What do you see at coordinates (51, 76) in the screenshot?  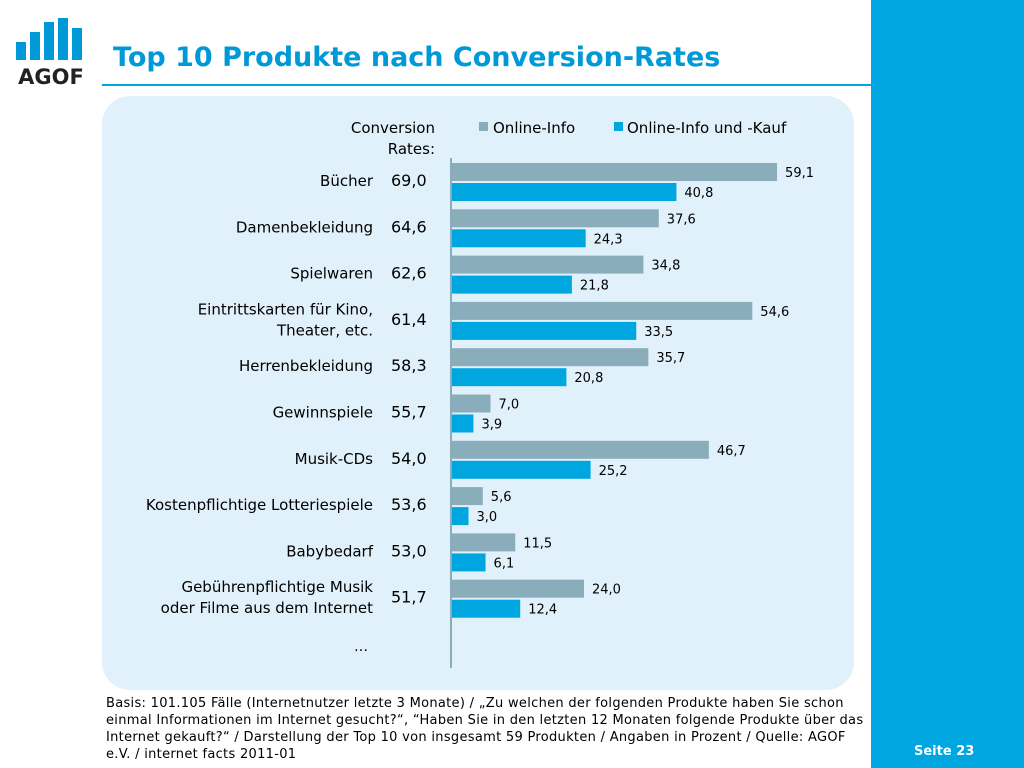 I see `logo-text: AGOF` at bounding box center [51, 76].